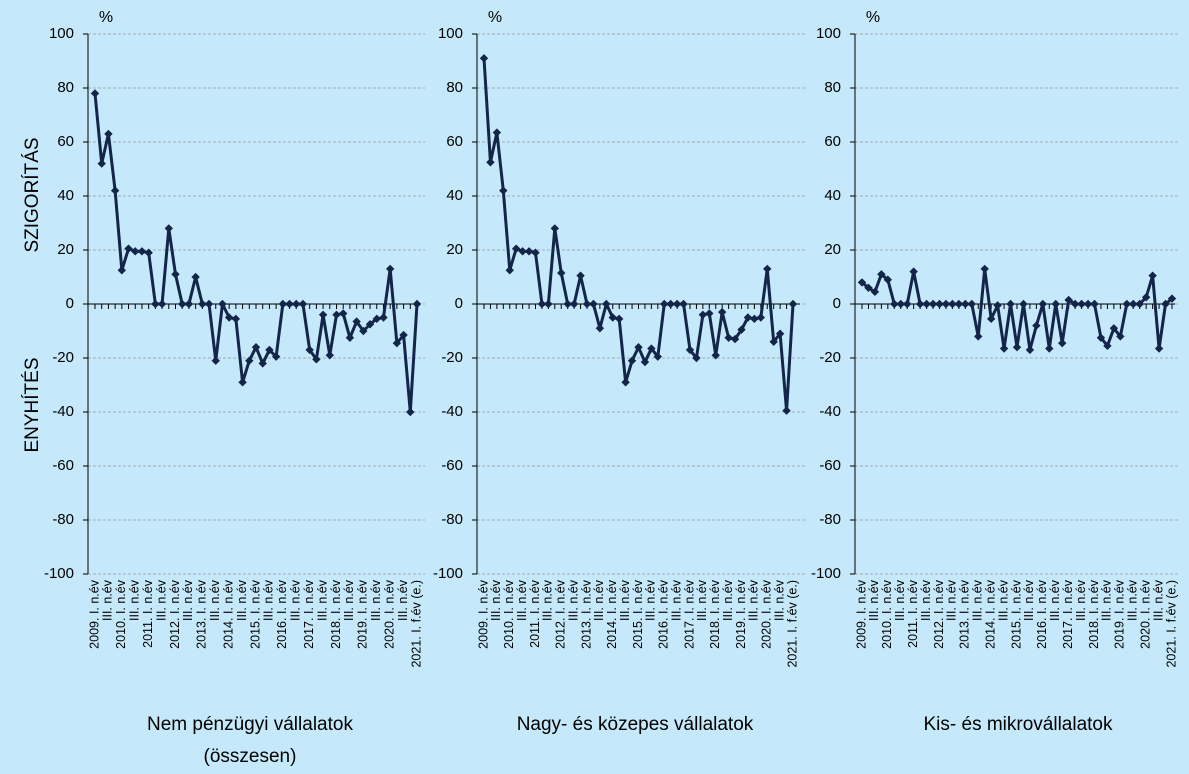  Describe the element at coordinates (586, 614) in the screenshot. I see `x-tick-label: 2013. I. n.év` at that location.